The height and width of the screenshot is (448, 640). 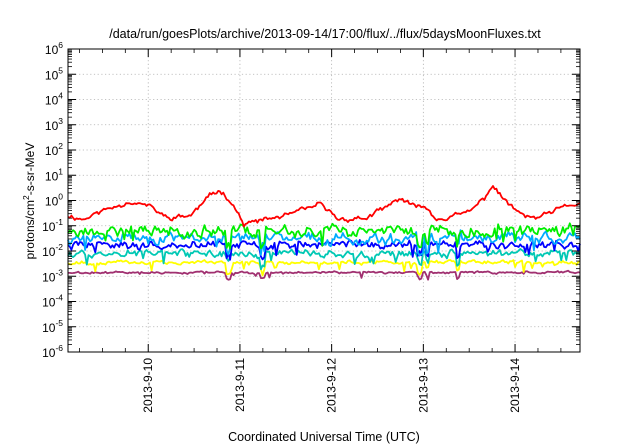 What do you see at coordinates (60, 146) in the screenshot?
I see `y-tick-label-exponent: 2` at bounding box center [60, 146].